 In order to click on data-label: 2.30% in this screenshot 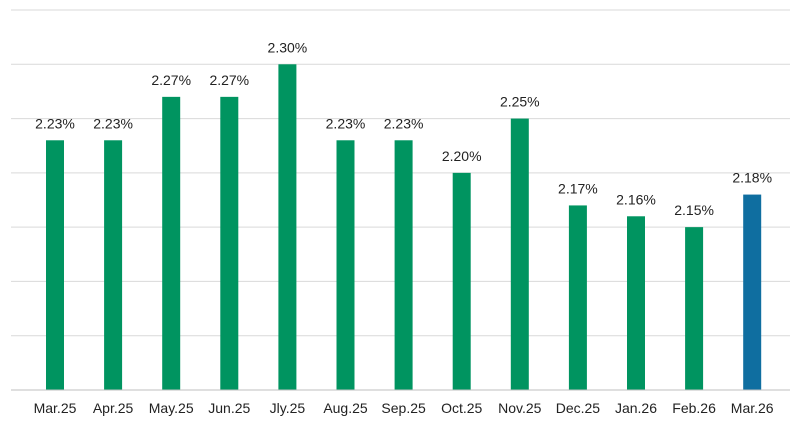, I will do `click(288, 47)`.